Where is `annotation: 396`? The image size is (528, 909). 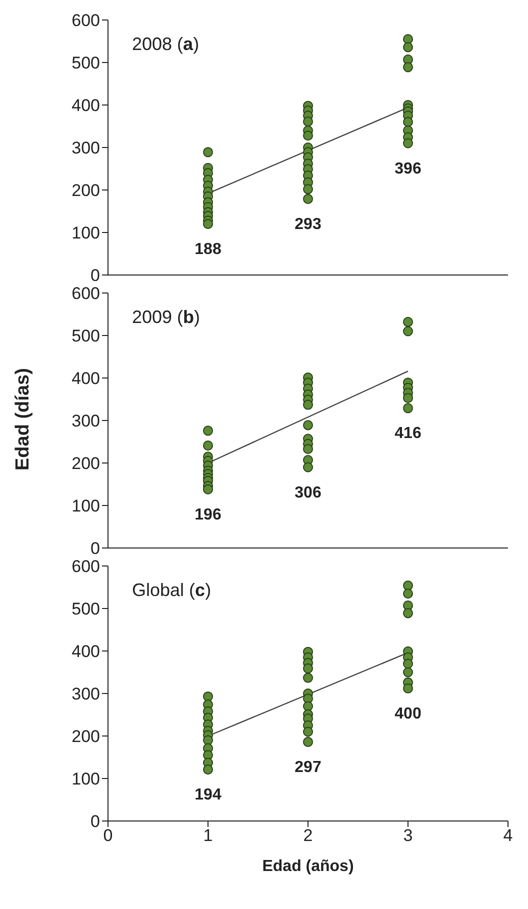
annotation: 396 is located at coordinates (408, 169).